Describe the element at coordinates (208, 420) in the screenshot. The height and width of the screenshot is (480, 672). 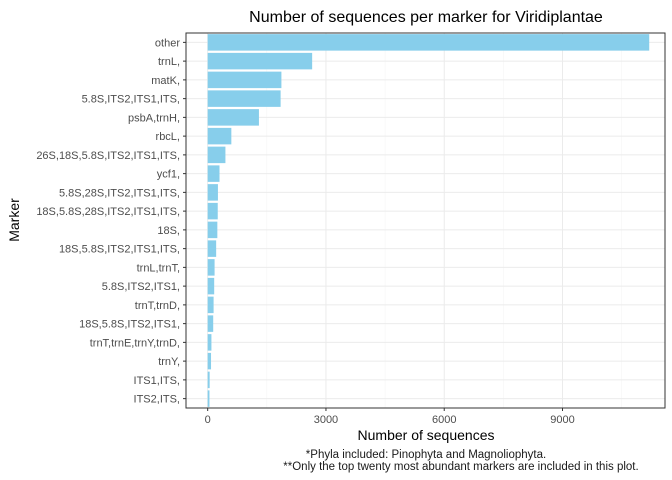
I see `x-tick-label: 0` at that location.